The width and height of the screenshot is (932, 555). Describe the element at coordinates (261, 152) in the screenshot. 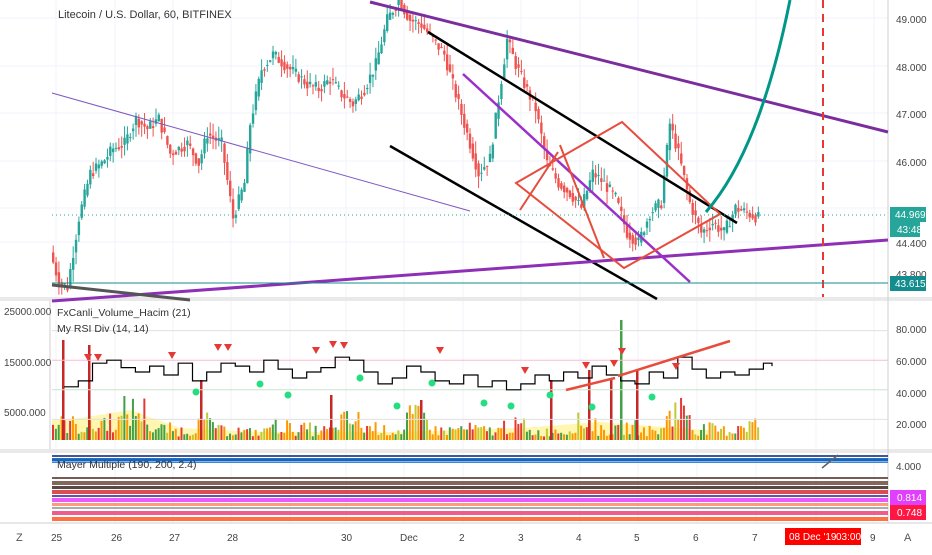

I see `thin-purple-line` at that location.